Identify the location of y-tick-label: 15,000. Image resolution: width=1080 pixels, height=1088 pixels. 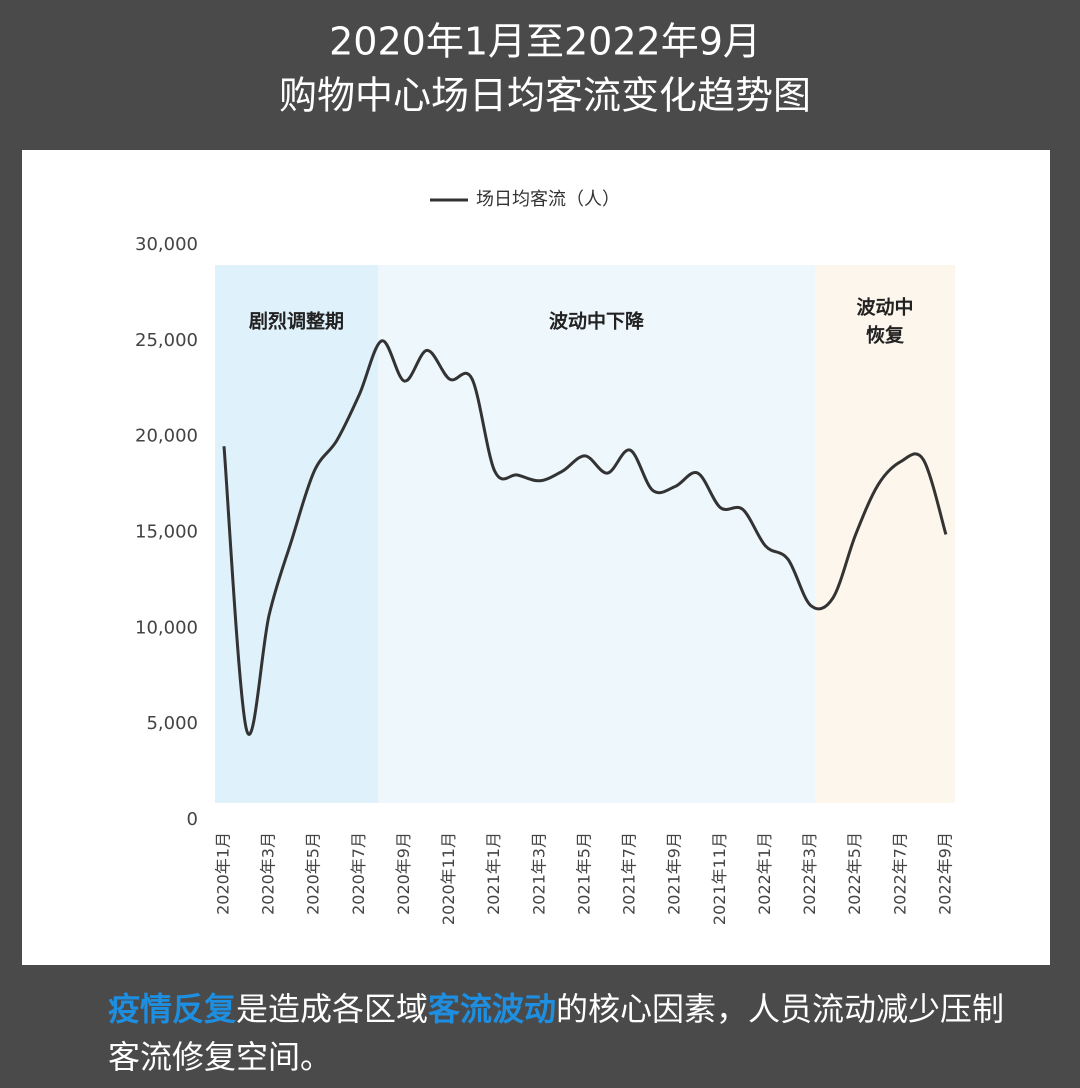
(166, 532).